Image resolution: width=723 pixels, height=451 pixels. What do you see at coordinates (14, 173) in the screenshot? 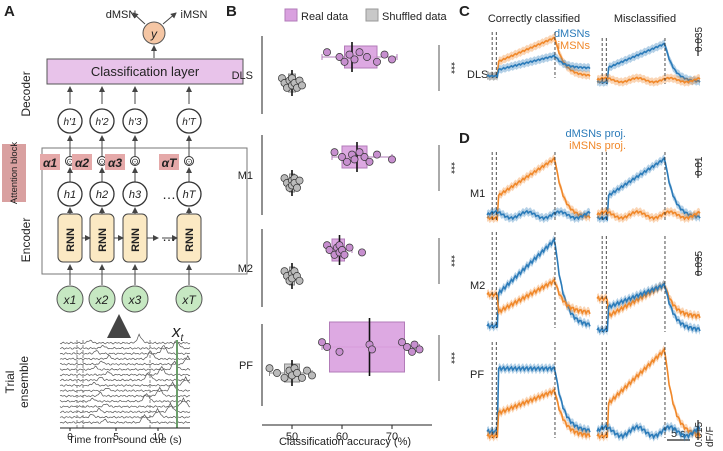
I see `attention-block-label: Attention block` at bounding box center [14, 173].